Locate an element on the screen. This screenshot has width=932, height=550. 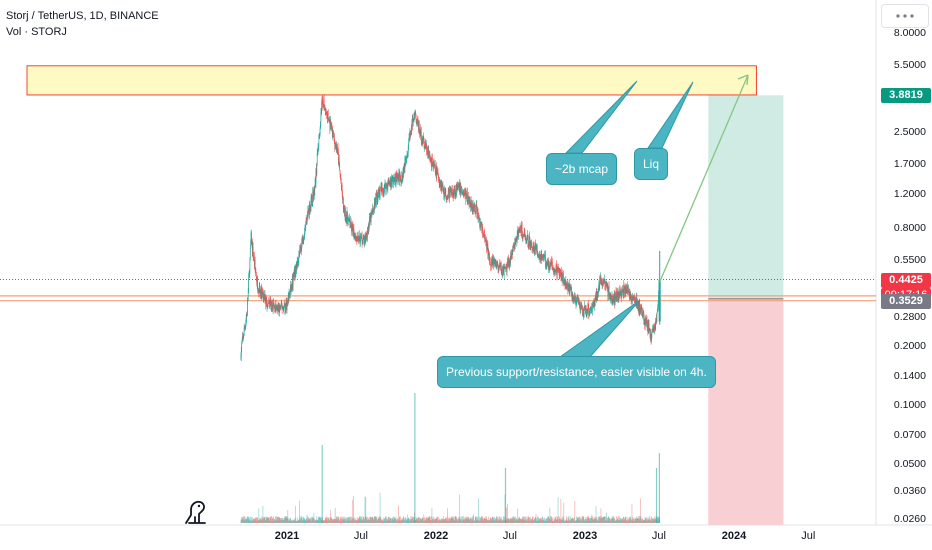
price-tick-label: 0.0360 is located at coordinates (909, 491).